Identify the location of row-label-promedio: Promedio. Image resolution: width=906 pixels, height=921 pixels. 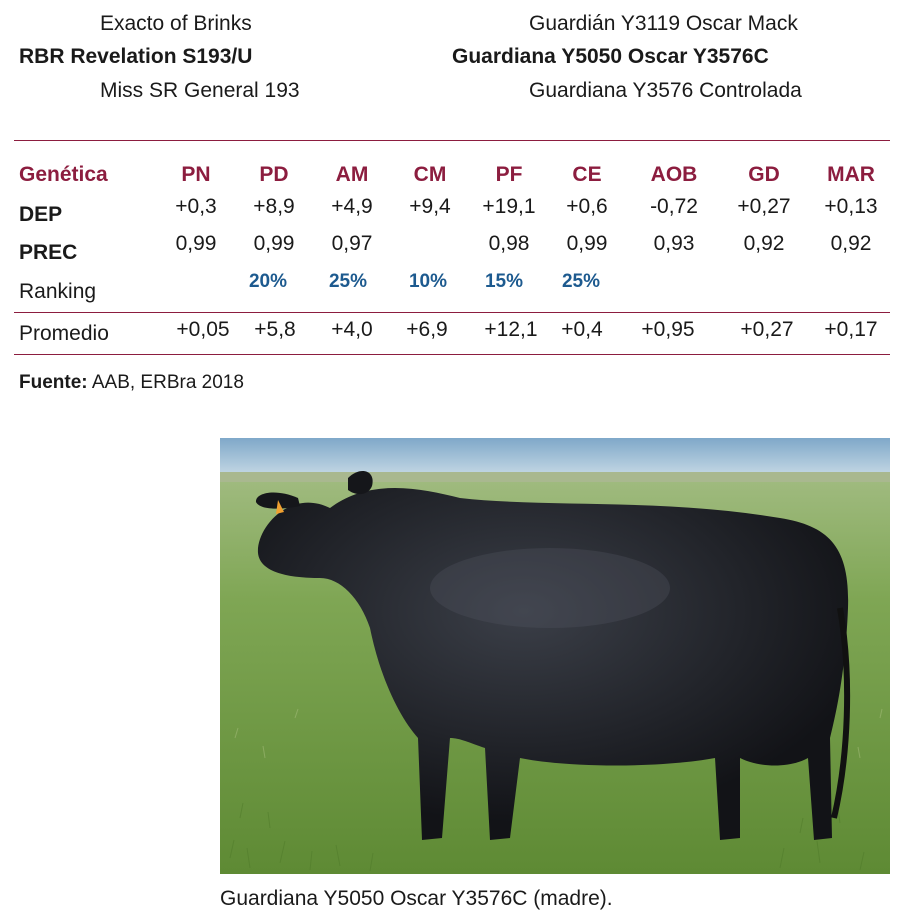
(64, 333).